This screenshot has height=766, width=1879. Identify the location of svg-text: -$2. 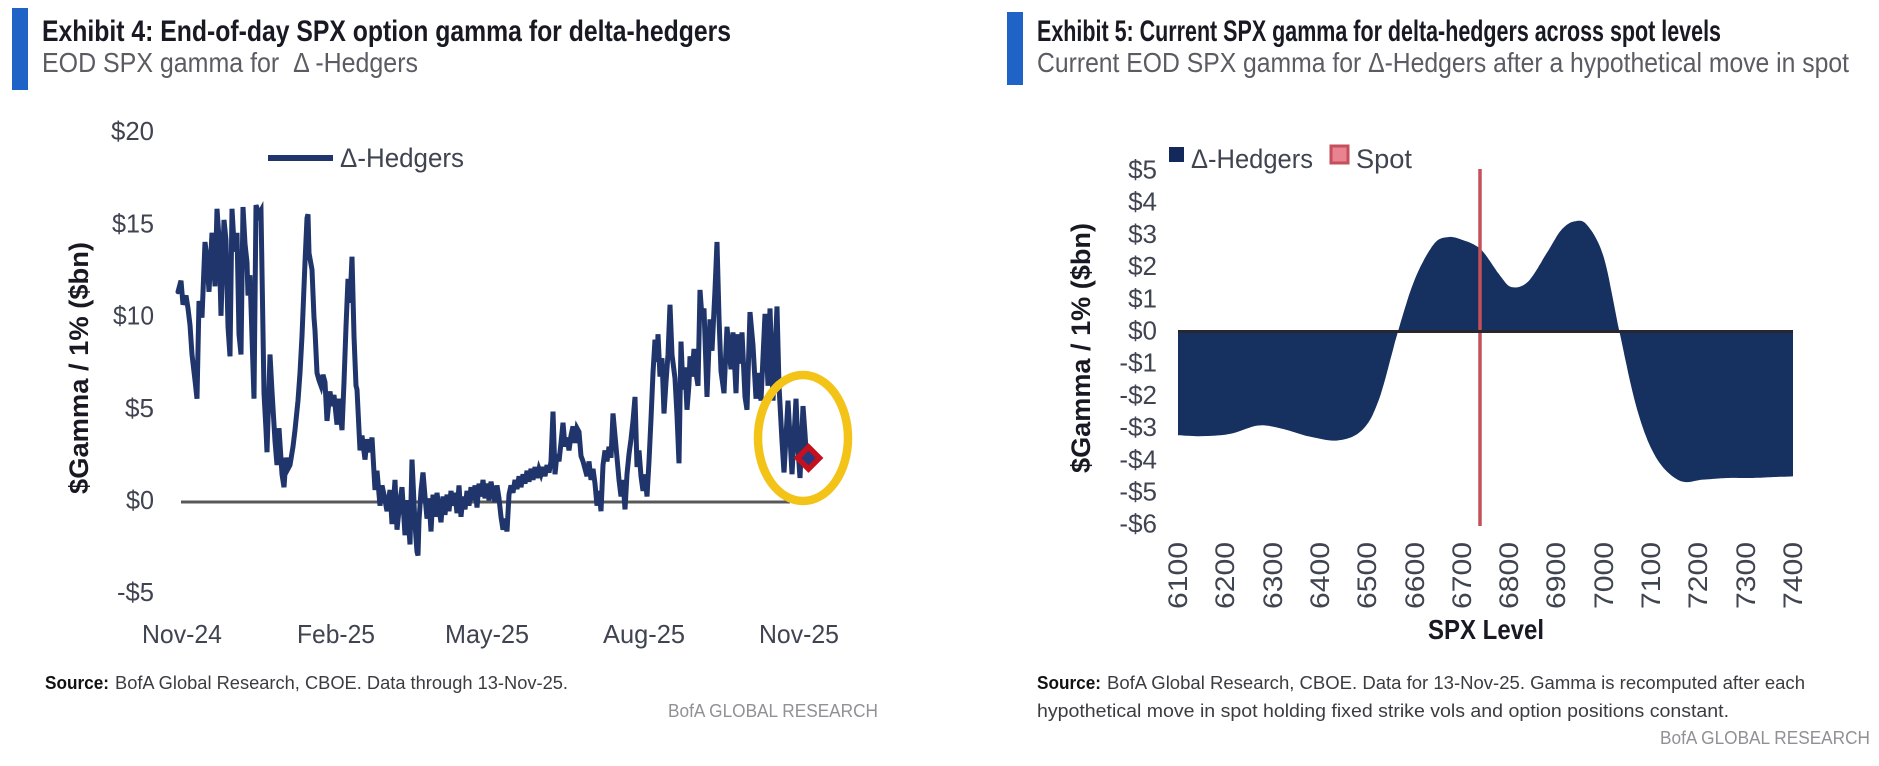
(1138, 395).